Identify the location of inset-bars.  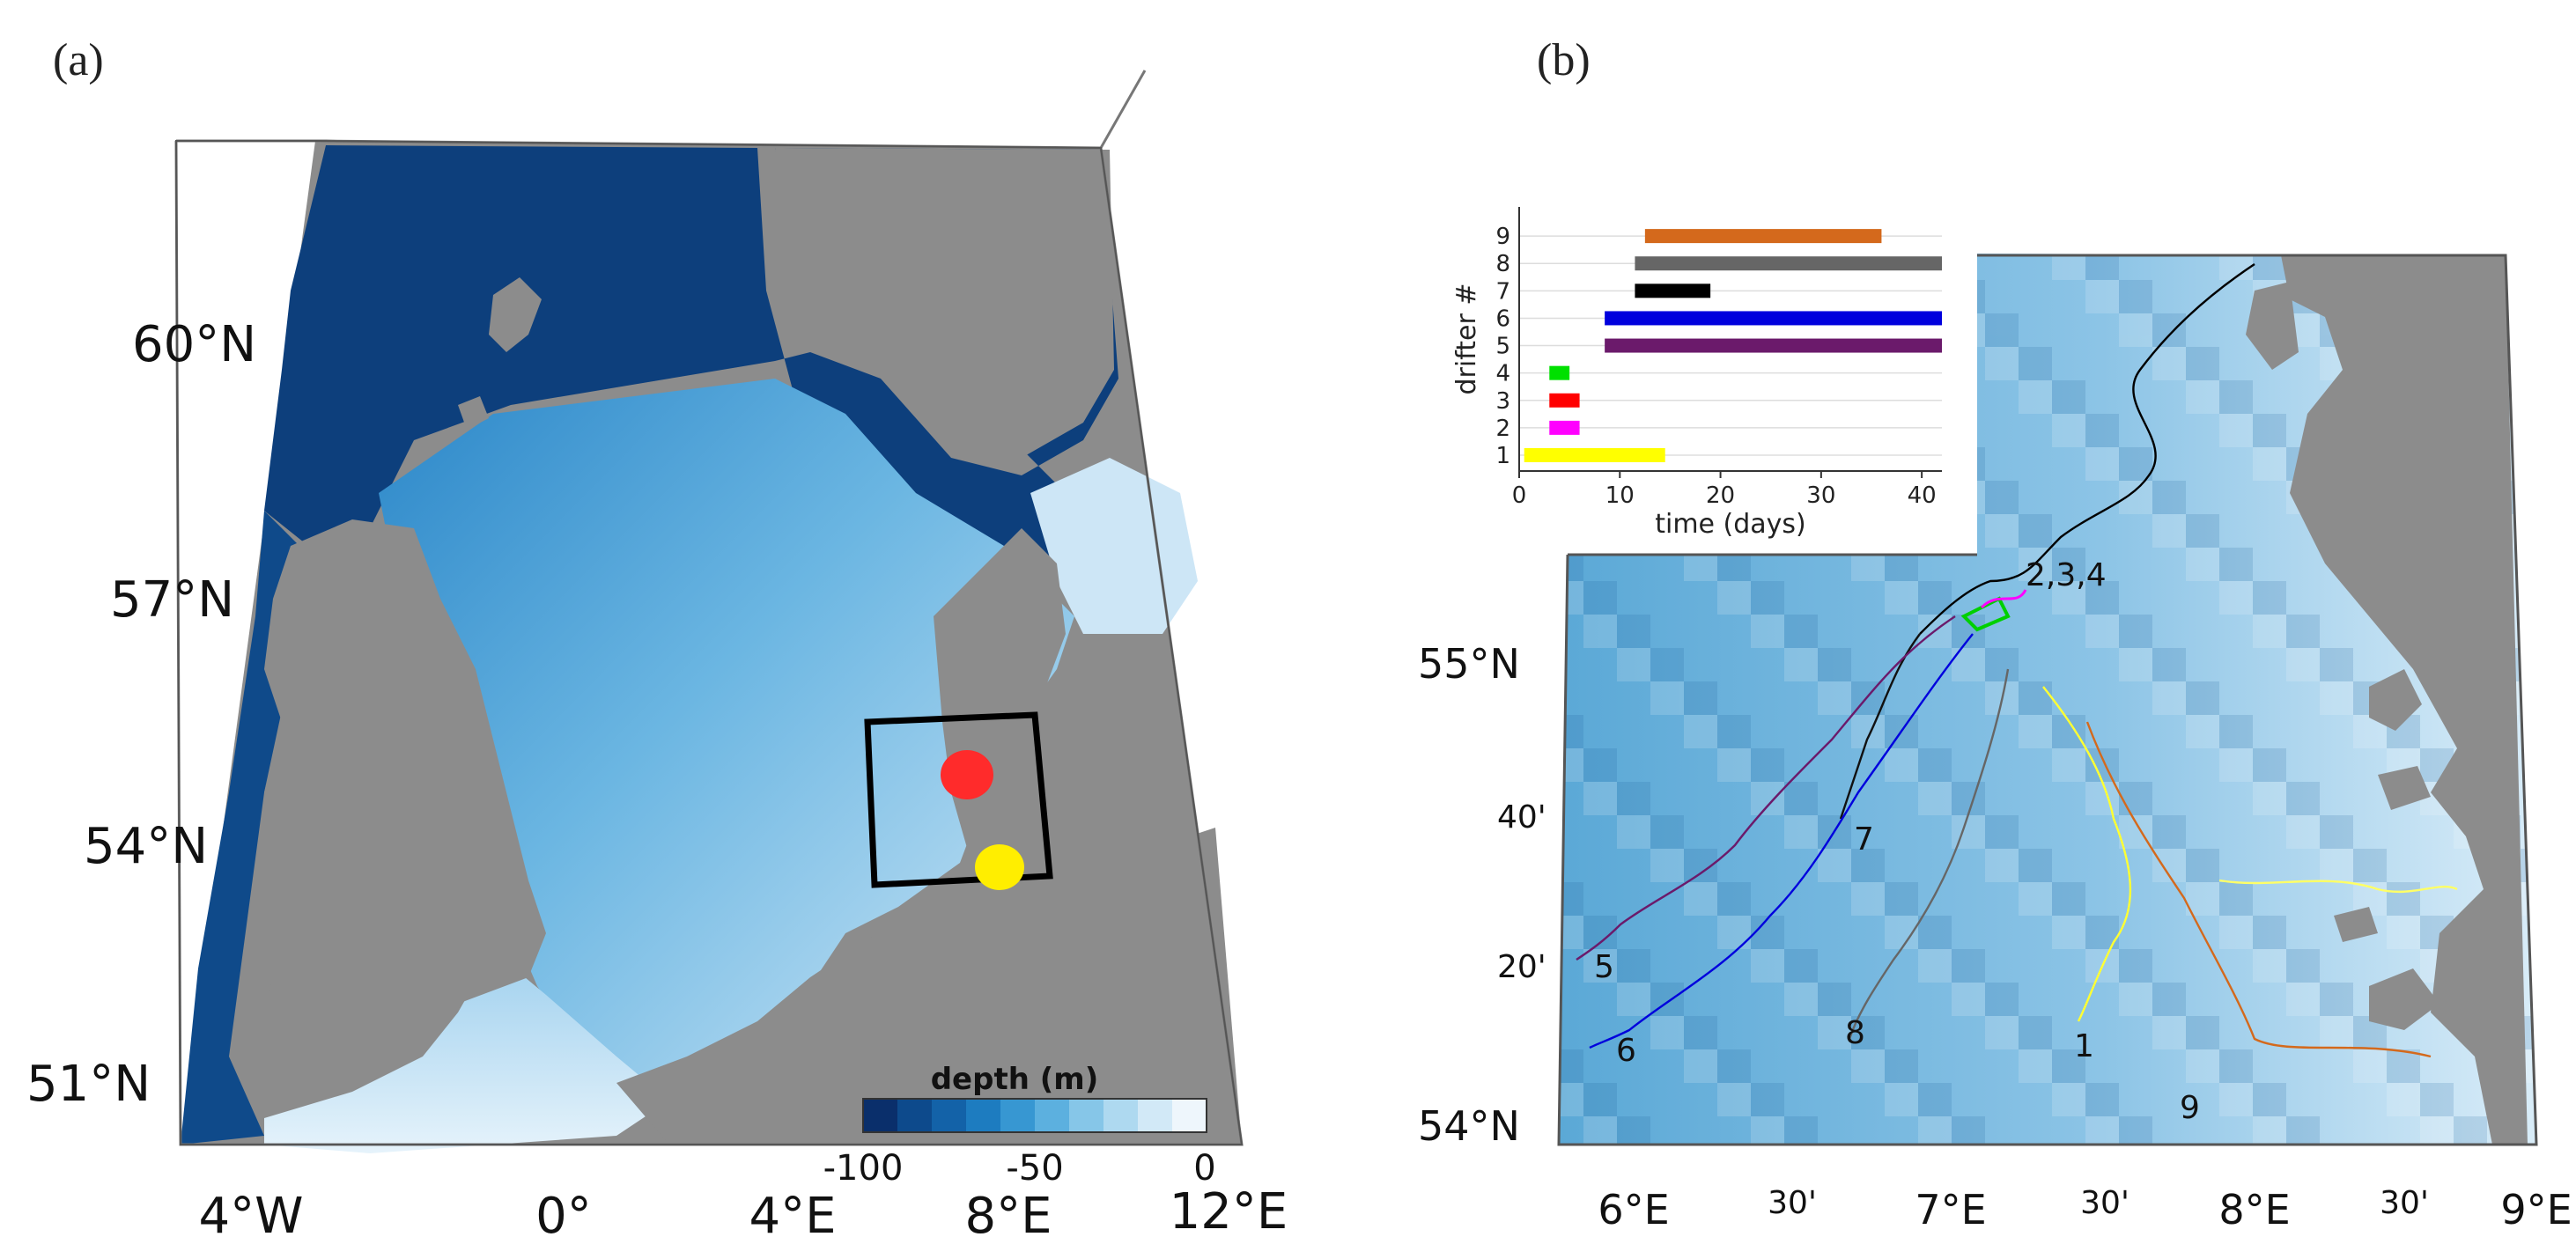
(1733, 345).